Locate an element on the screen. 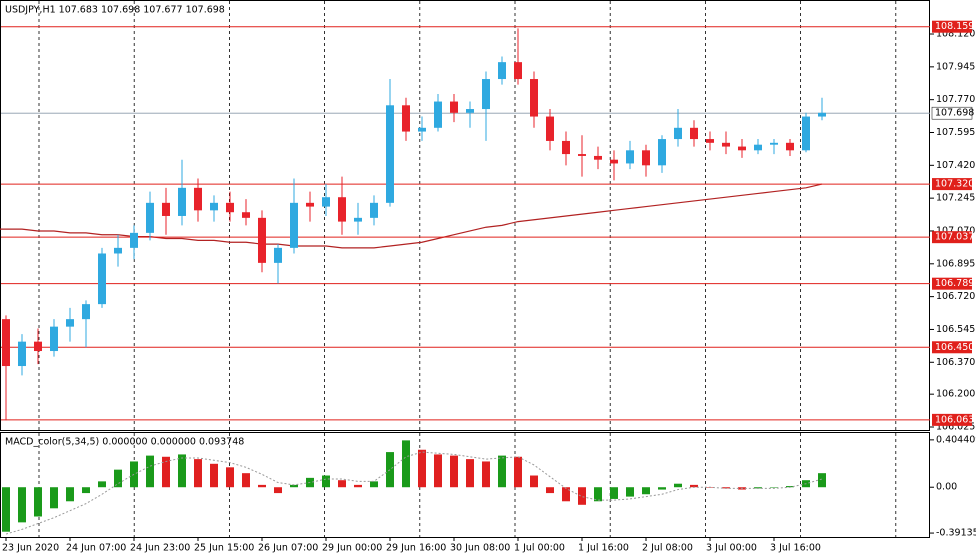 This screenshot has height=559, width=976. x-tick-label: 23 Jun 2020 is located at coordinates (30, 548).